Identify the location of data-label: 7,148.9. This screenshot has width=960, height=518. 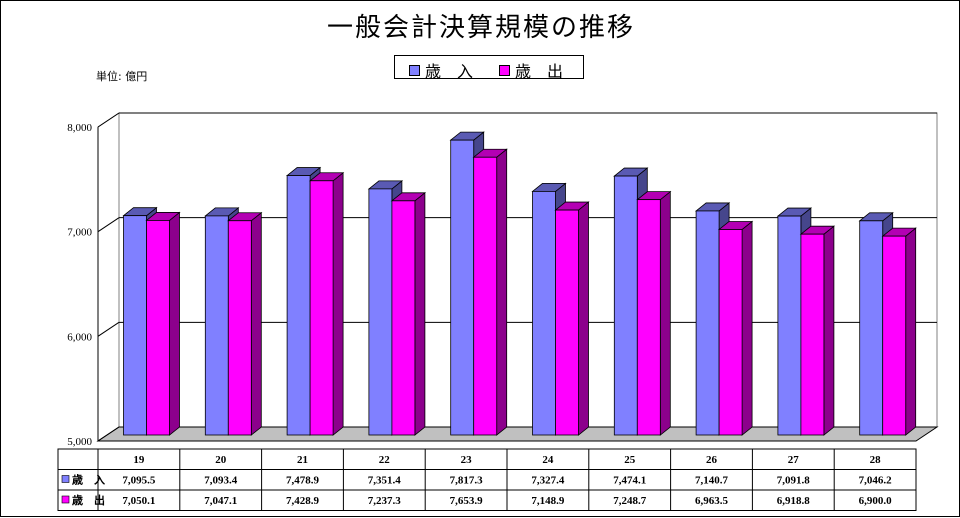
(548, 501).